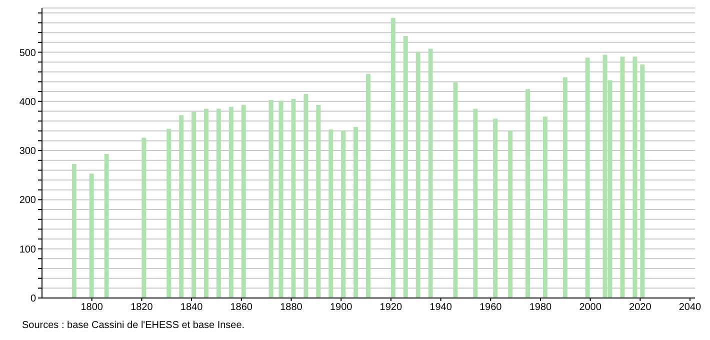 The image size is (710, 340). What do you see at coordinates (391, 308) in the screenshot?
I see `x-tick-label: 1920` at bounding box center [391, 308].